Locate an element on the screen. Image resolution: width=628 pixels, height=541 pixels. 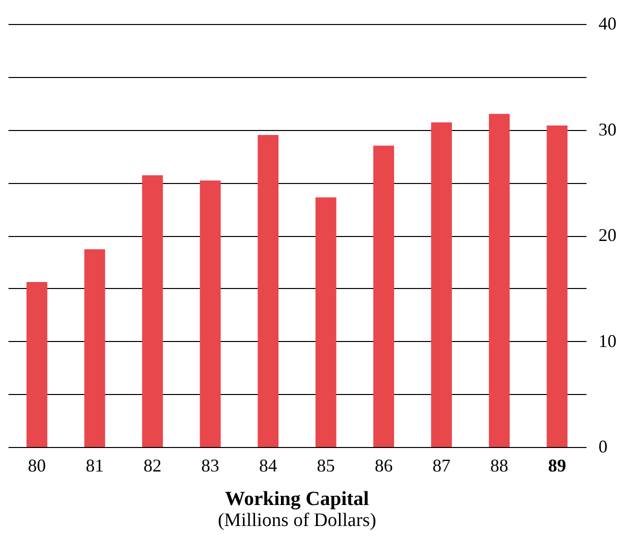
x-tick-label: 89 is located at coordinates (557, 466).